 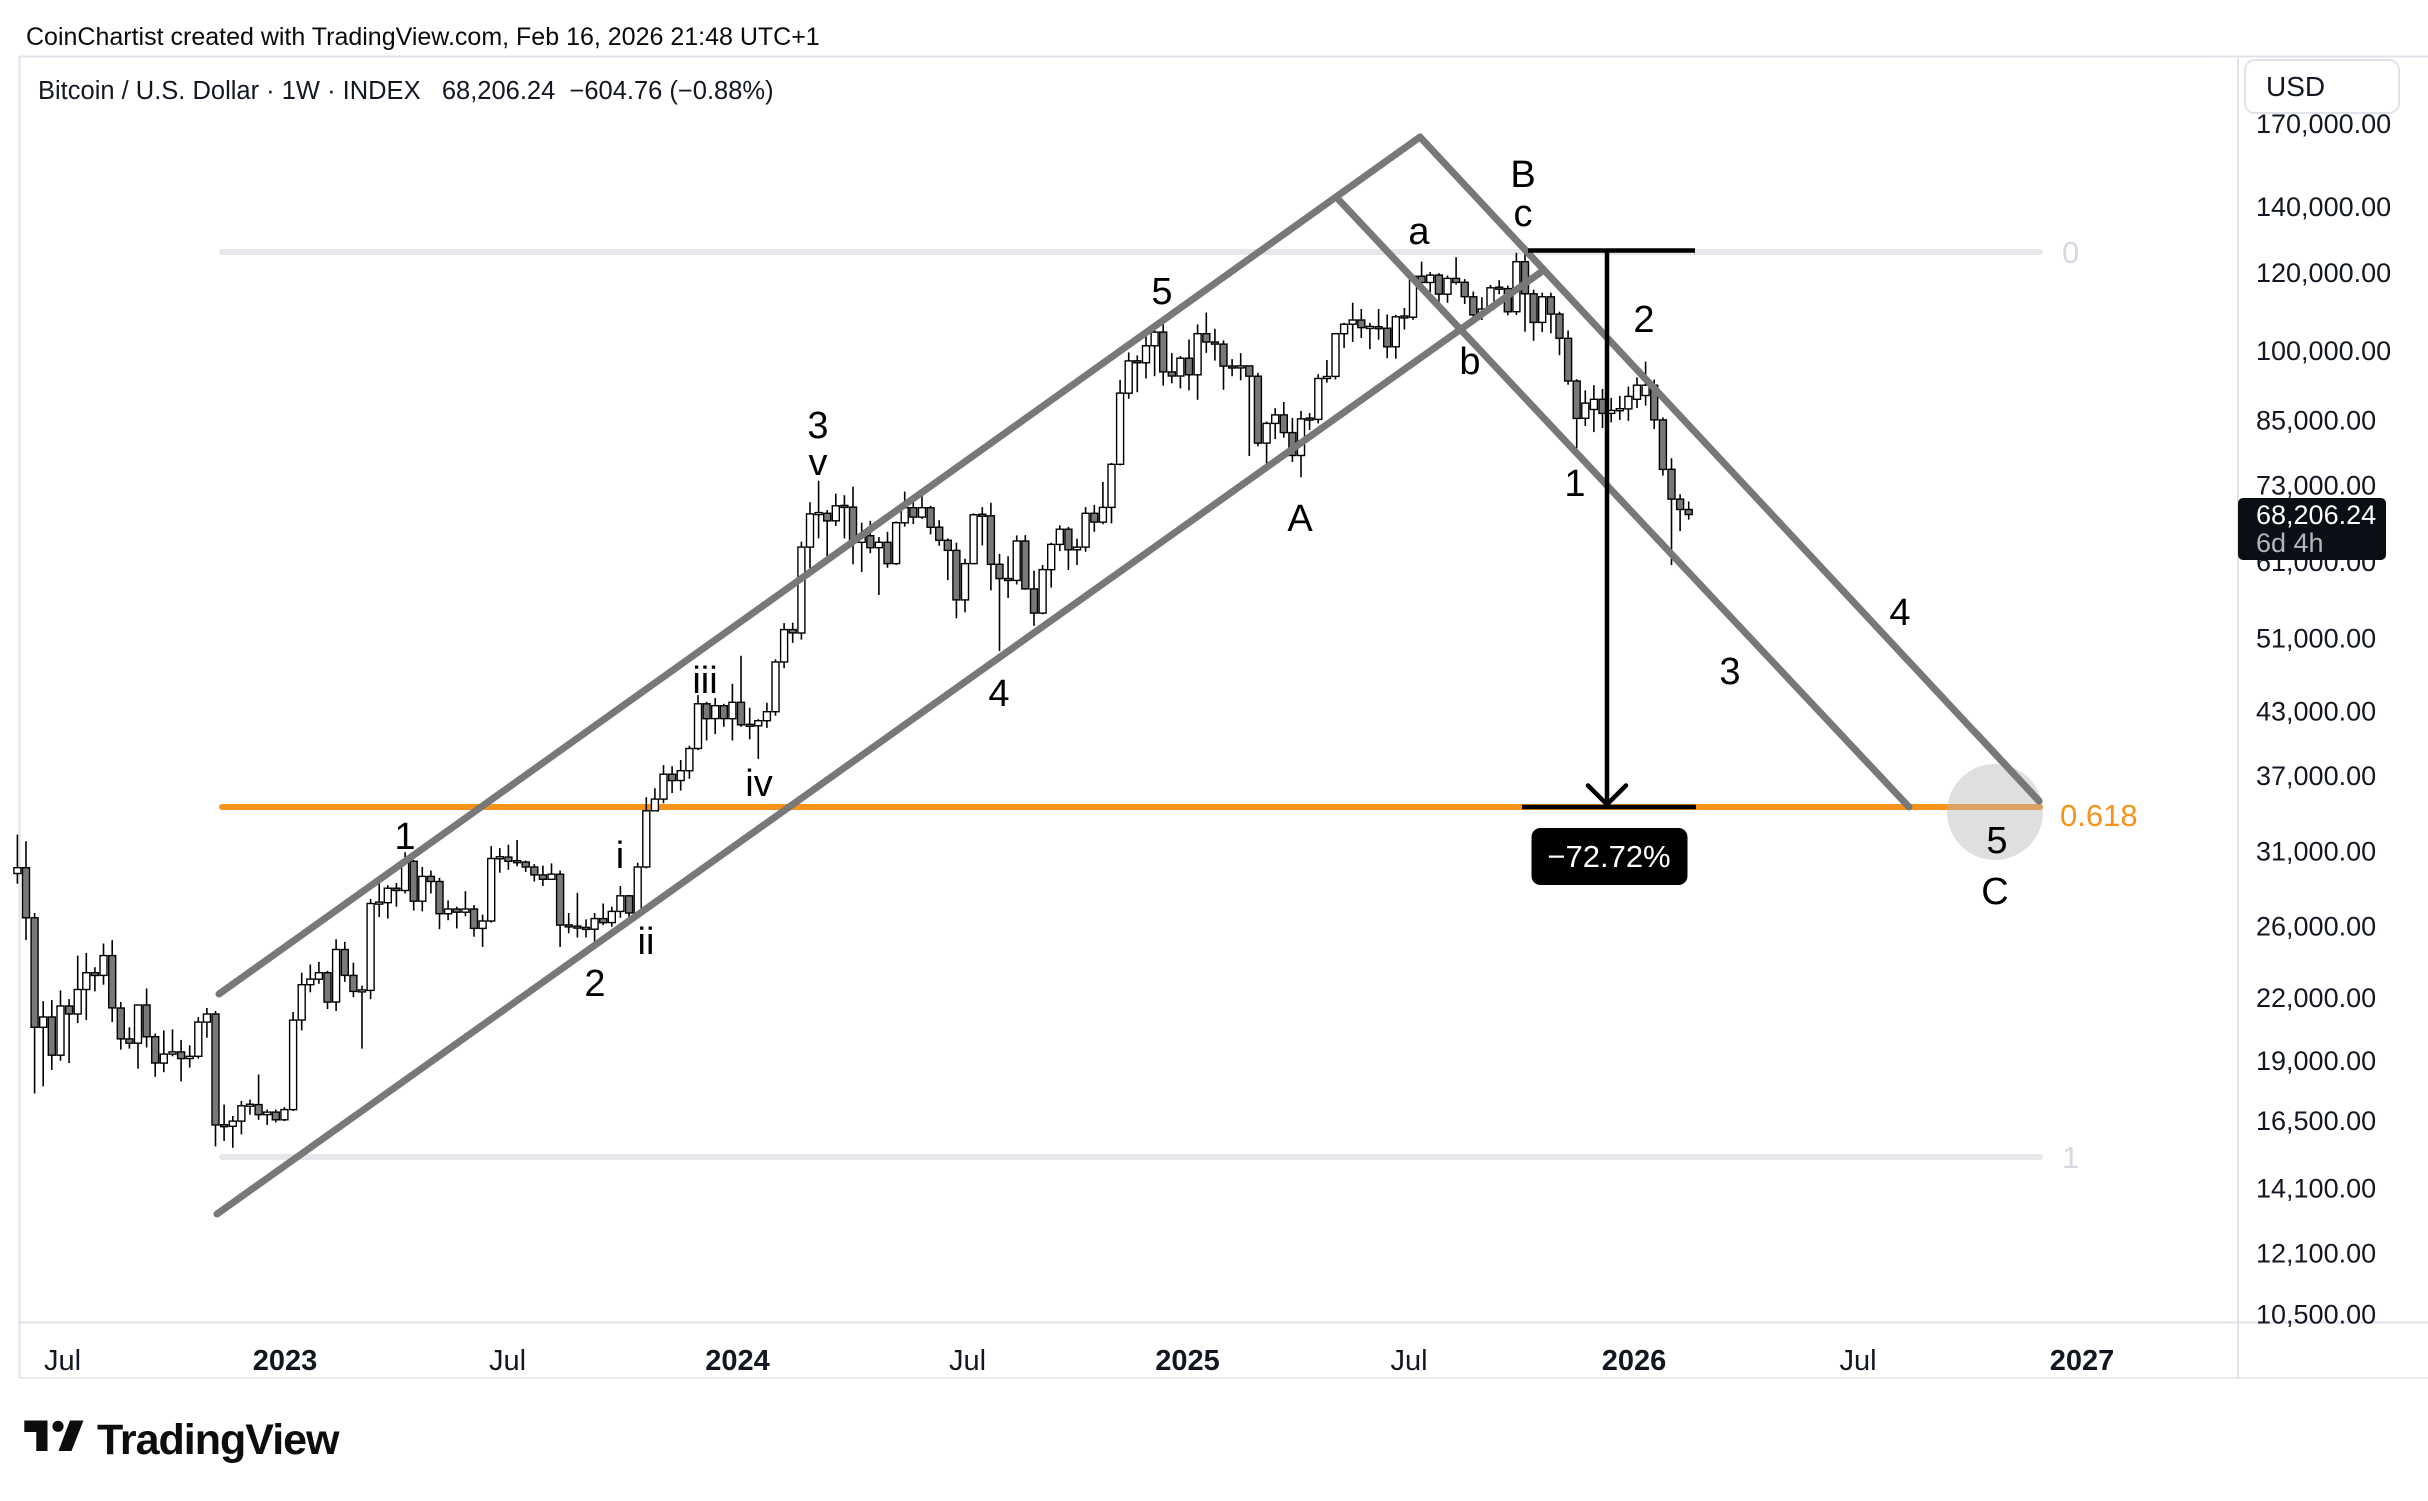 I want to click on svg-text: 22,000.00, so click(x=2316, y=998).